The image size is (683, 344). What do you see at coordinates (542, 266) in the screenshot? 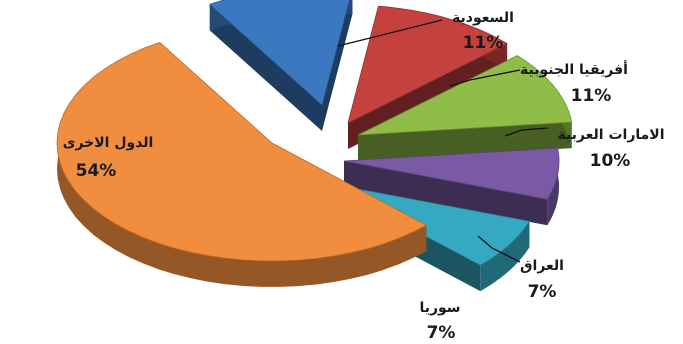
I see `slice-label-iraq: العراق` at bounding box center [542, 266].